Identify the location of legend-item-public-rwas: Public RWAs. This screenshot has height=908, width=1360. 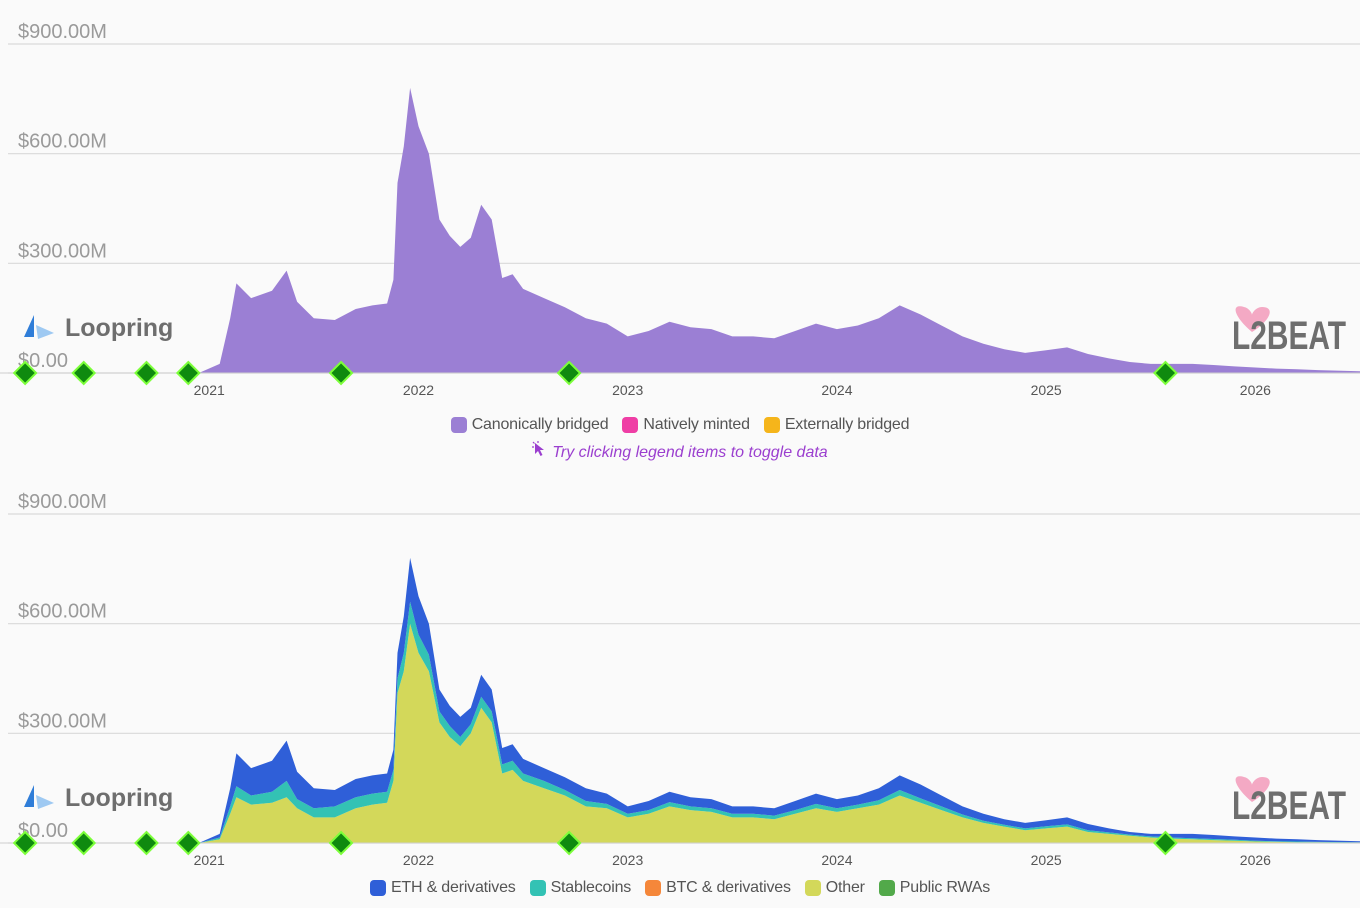
(934, 888).